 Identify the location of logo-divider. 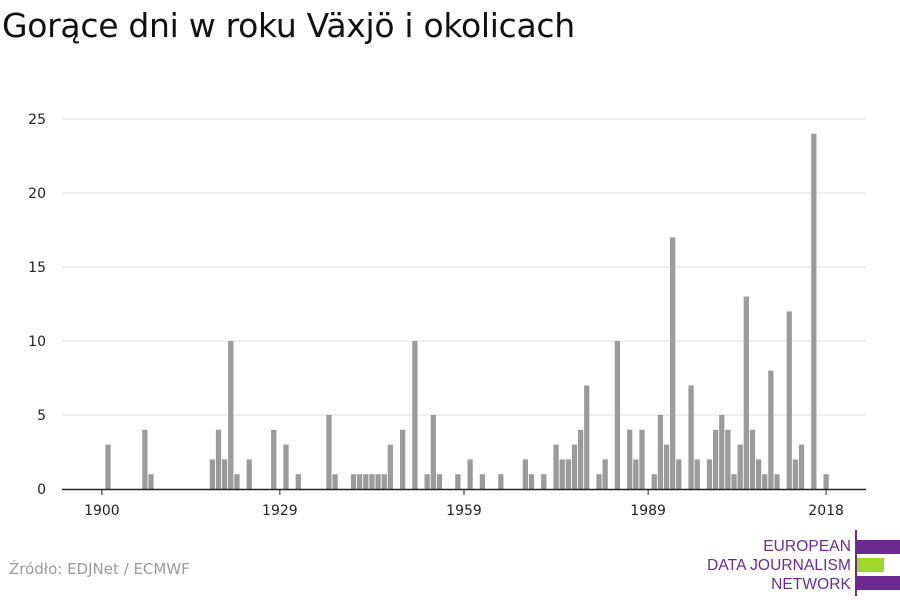
(856, 563).